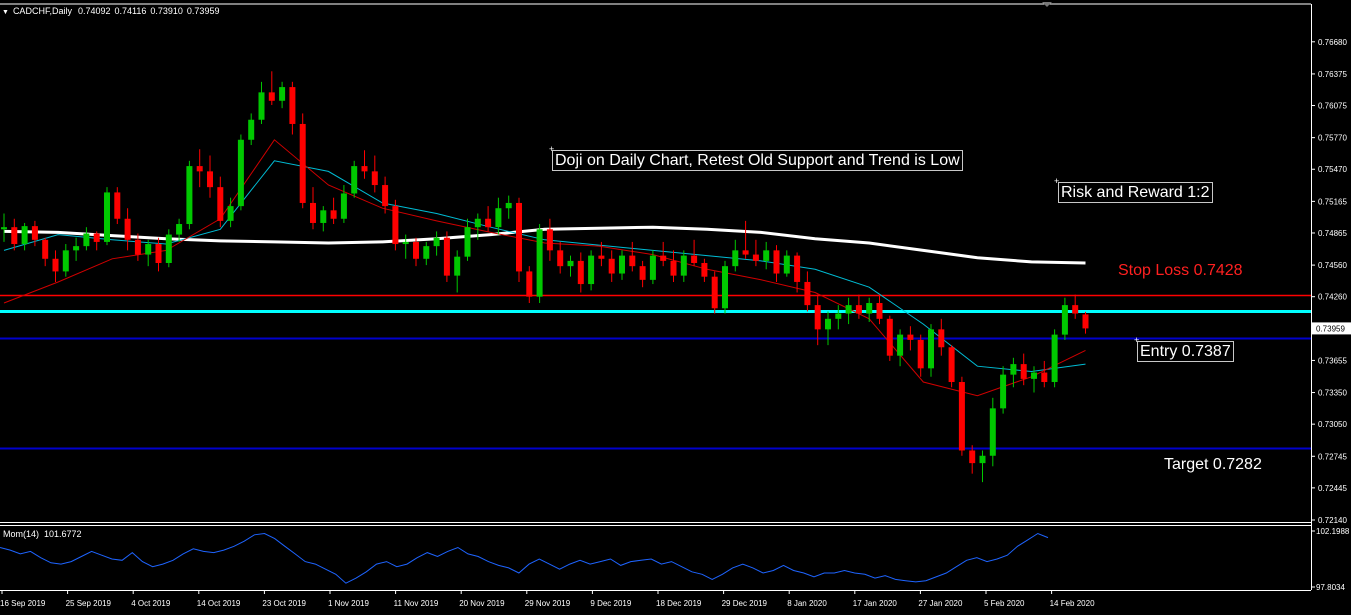 This screenshot has height=615, width=1351. I want to click on price-tick-label: 0.73050, so click(1332, 424).